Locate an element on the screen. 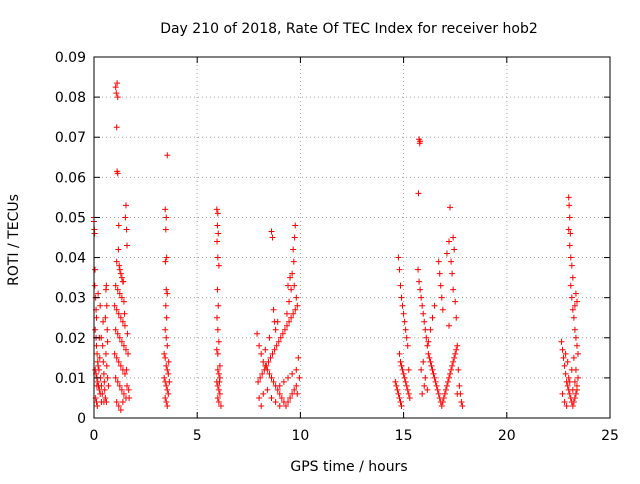 The height and width of the screenshot is (484, 640). x-tick-label: 10 is located at coordinates (300, 436).